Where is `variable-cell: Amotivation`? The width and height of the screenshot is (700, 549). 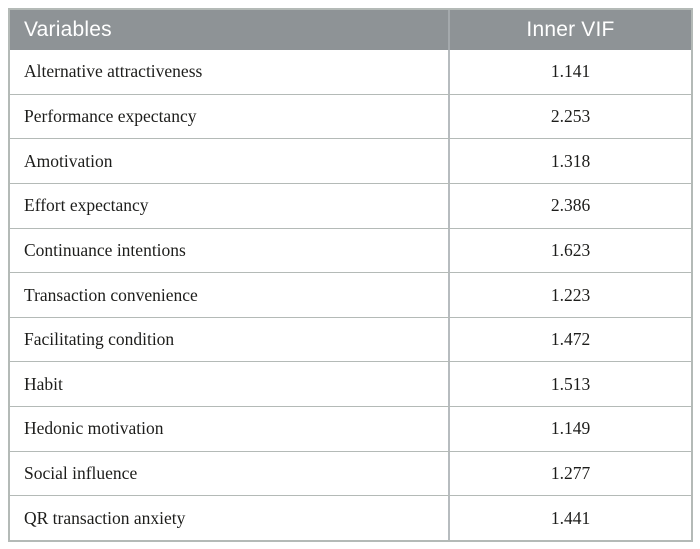 variable-cell: Amotivation is located at coordinates (68, 160).